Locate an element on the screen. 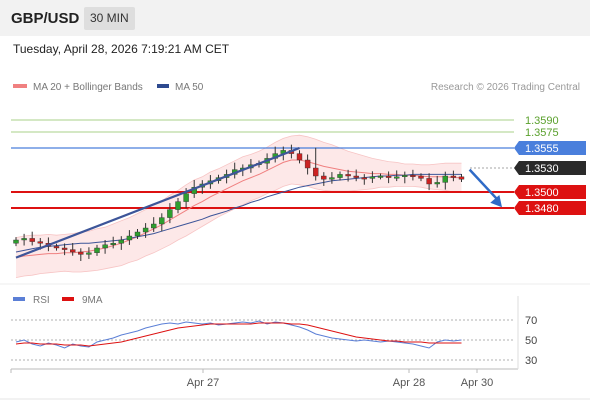  rsi-tick-label: 70 is located at coordinates (531, 321).